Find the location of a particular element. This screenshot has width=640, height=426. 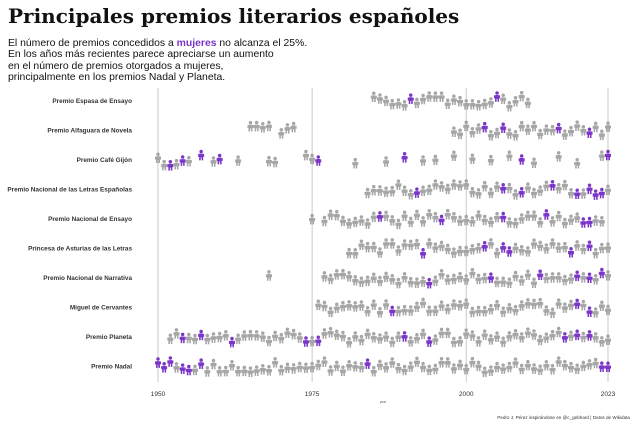

subtitle-highlight: mujeres is located at coordinates (196, 43).